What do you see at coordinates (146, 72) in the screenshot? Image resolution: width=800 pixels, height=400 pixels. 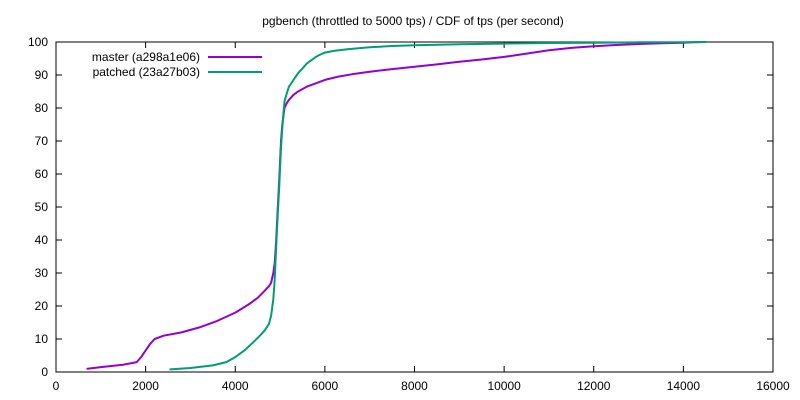 I see `legend-label: patched (23a27b03)` at bounding box center [146, 72].